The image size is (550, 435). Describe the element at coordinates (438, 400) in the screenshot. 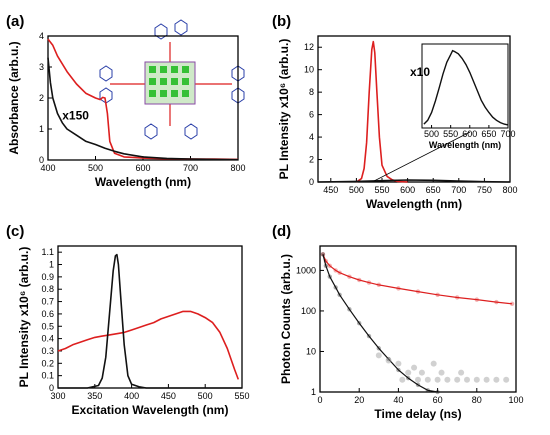

I see `x-tick-label: 60` at that location.